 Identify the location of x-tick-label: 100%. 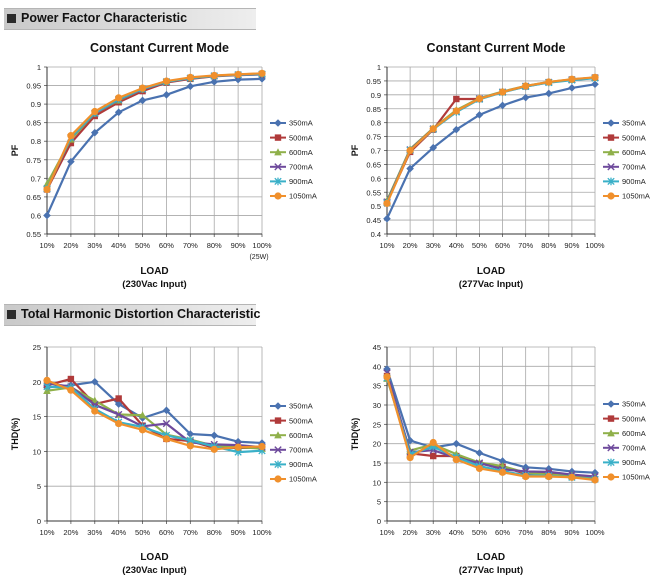
(262, 245).